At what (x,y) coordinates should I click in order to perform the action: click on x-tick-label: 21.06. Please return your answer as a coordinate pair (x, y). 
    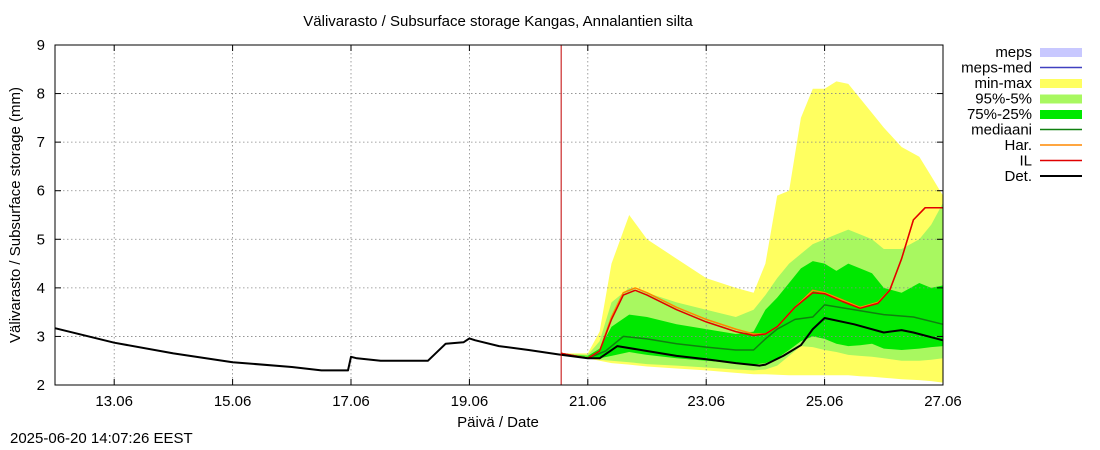
    Looking at the image, I should click on (588, 401).